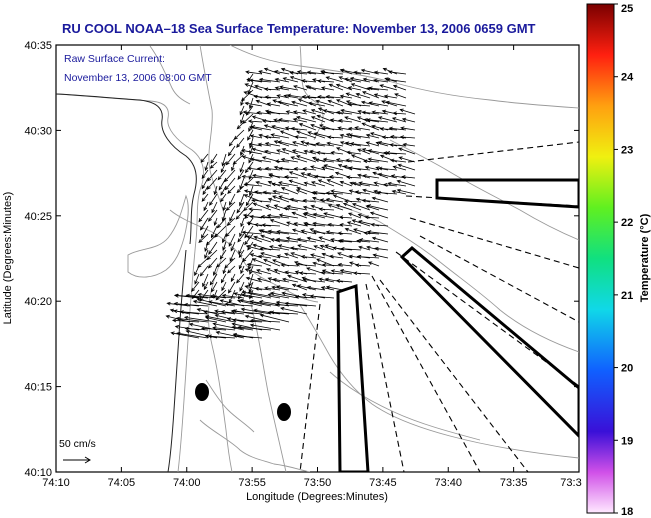  What do you see at coordinates (570, 483) in the screenshot?
I see `x-tick-label: 73:3` at bounding box center [570, 483].